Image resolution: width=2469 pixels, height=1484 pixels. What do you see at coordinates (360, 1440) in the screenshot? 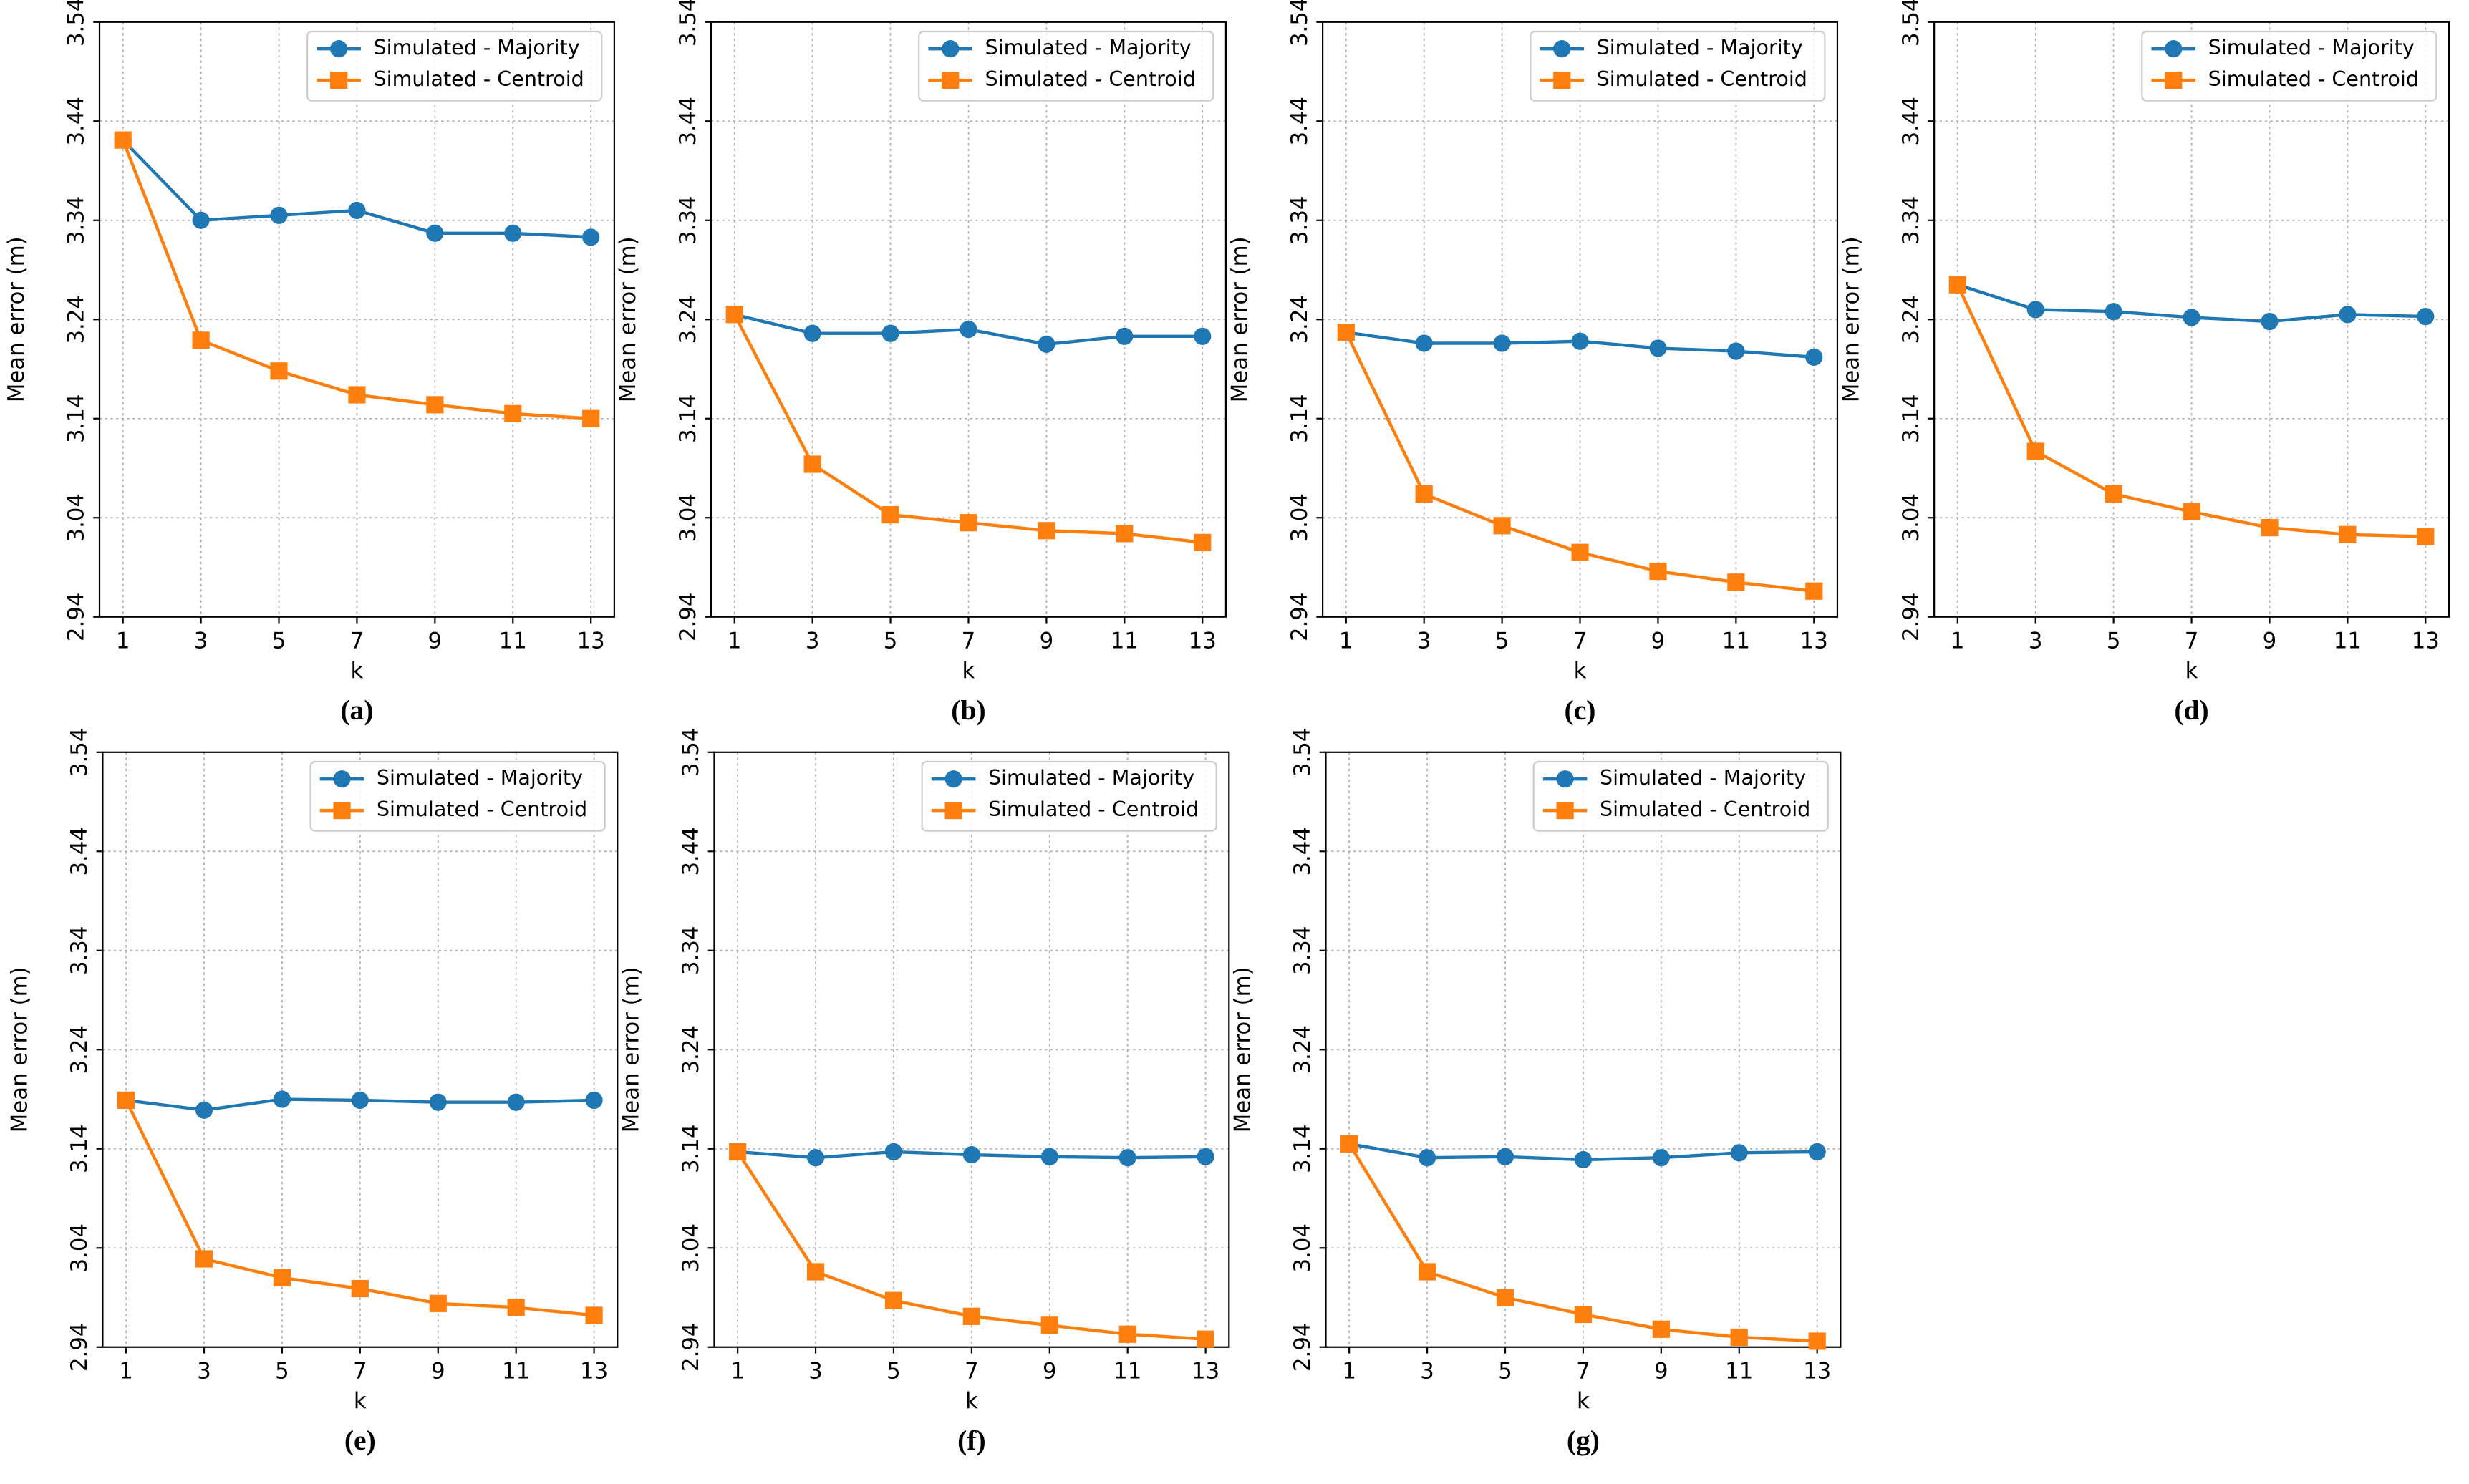
I see `caption: (e)` at bounding box center [360, 1440].